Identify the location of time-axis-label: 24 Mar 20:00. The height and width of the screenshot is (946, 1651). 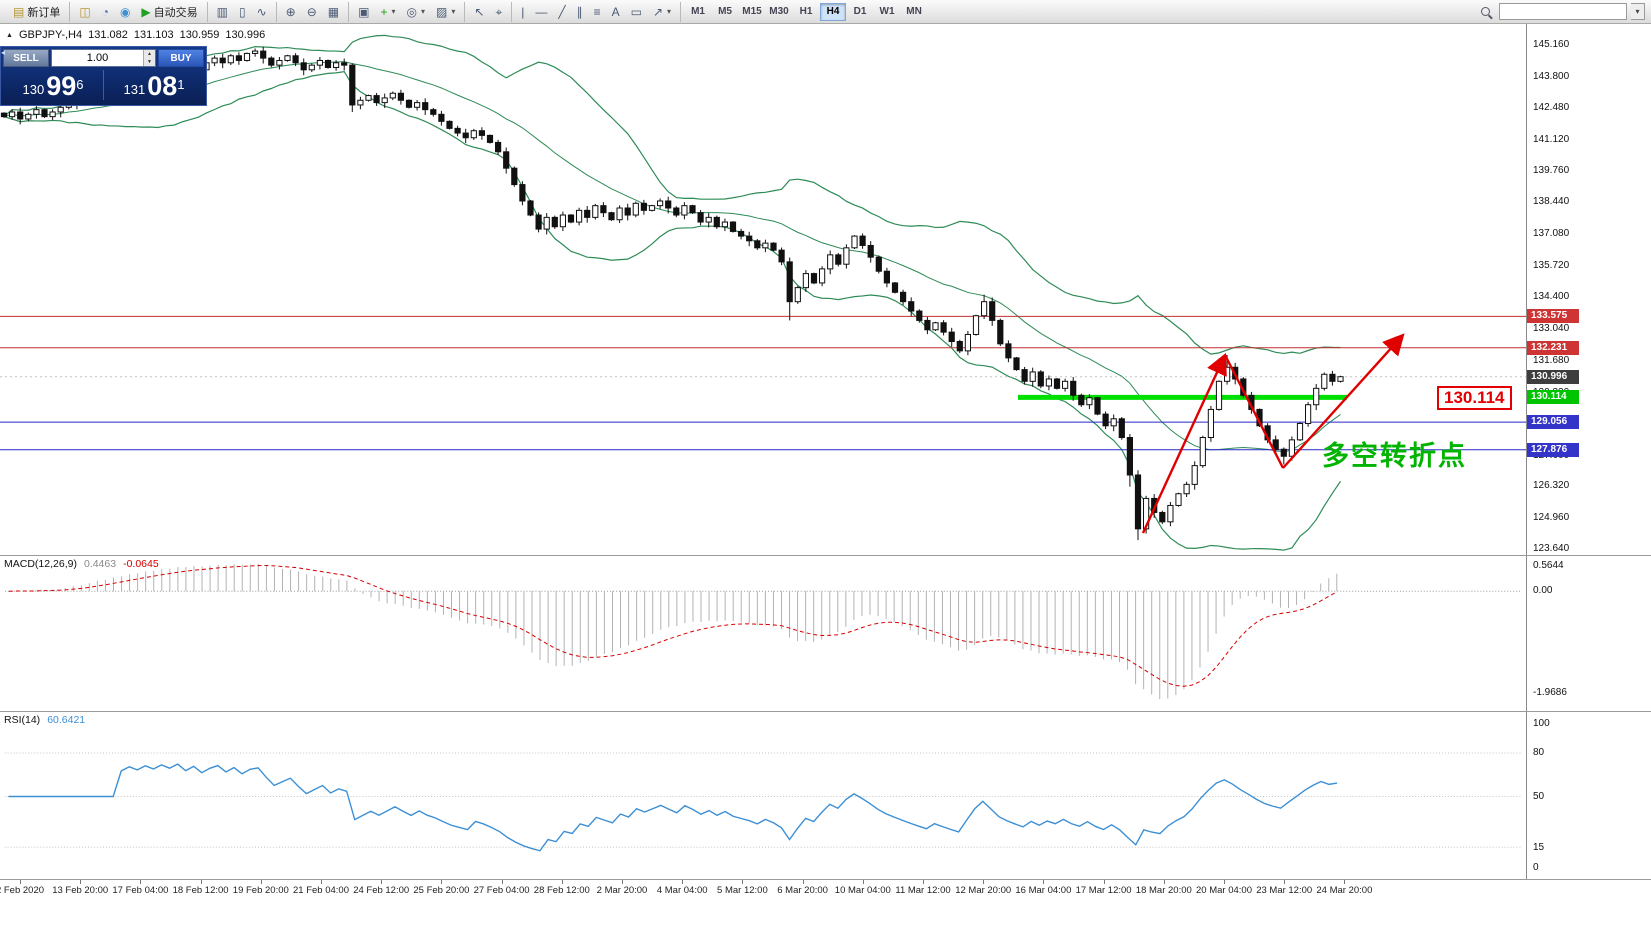
(1344, 890).